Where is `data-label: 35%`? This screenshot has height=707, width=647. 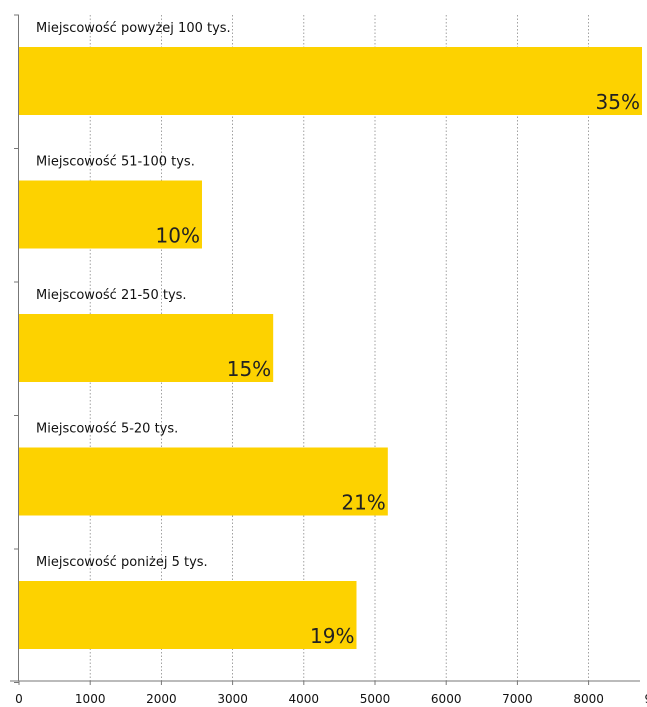 data-label: 35% is located at coordinates (618, 102).